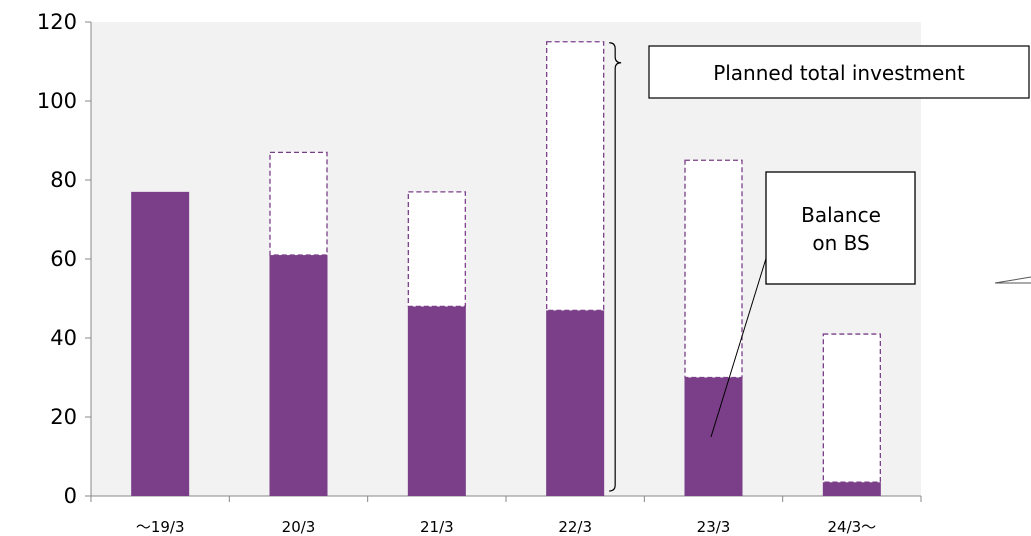 The height and width of the screenshot is (536, 1031). I want to click on x-tick-label: 21/3, so click(437, 527).